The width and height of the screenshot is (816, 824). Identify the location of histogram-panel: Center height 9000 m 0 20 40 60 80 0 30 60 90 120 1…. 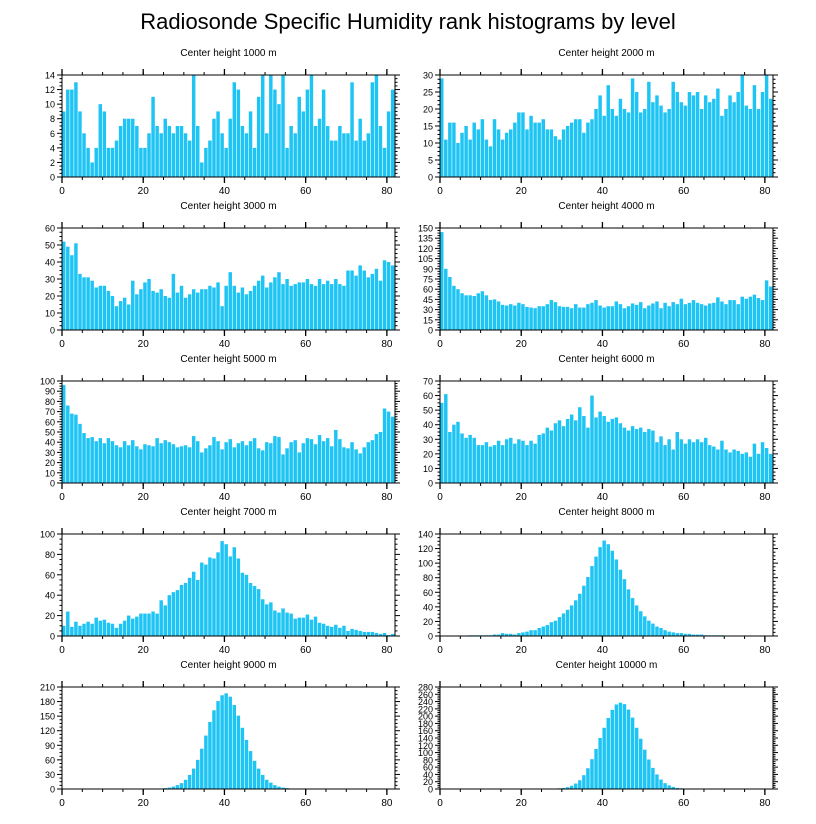
(220, 734).